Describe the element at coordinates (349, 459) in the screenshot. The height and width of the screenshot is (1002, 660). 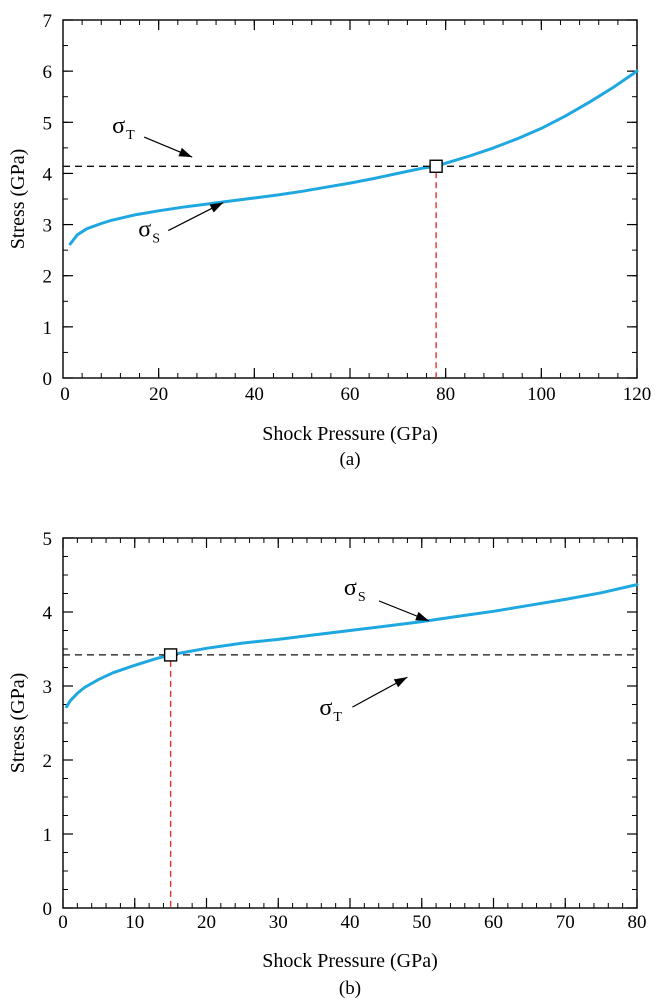
I see `panel-label: (a)` at that location.